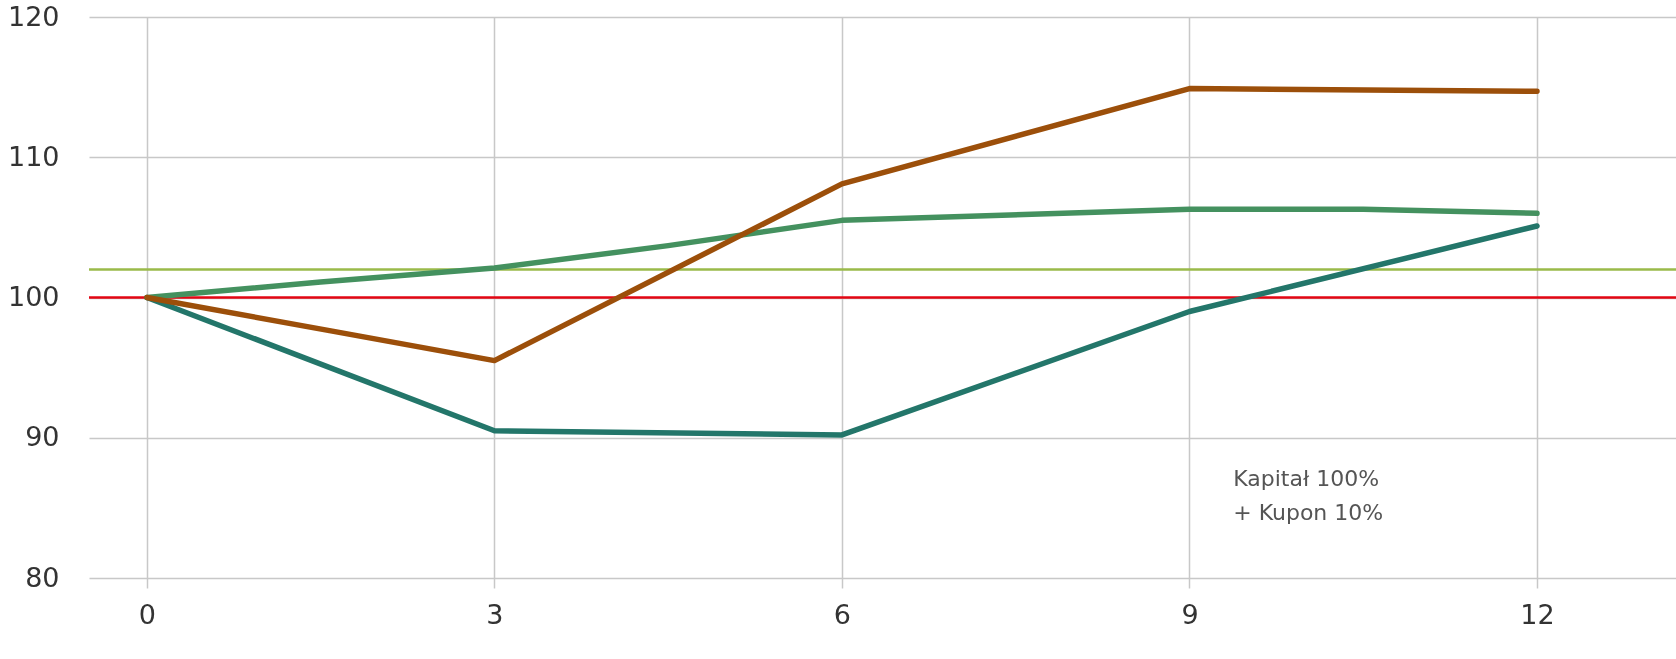 The image size is (1676, 659). I want to click on annotation: Kapitał 100% + Kupon 10%, so click(1308, 495).